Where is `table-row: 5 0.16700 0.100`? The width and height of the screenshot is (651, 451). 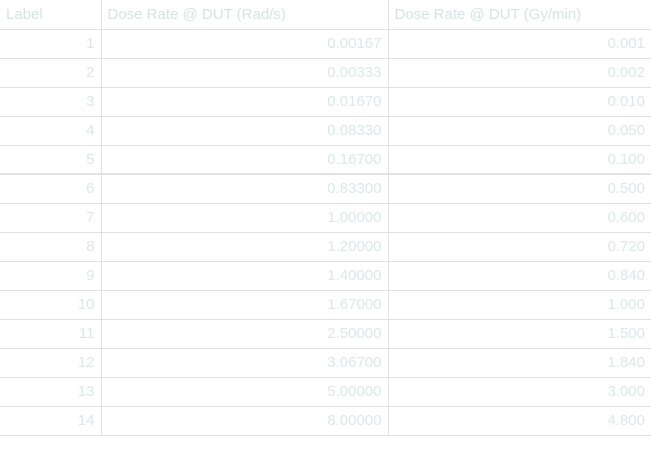 table-row: 5 0.16700 0.100 is located at coordinates (325, 159).